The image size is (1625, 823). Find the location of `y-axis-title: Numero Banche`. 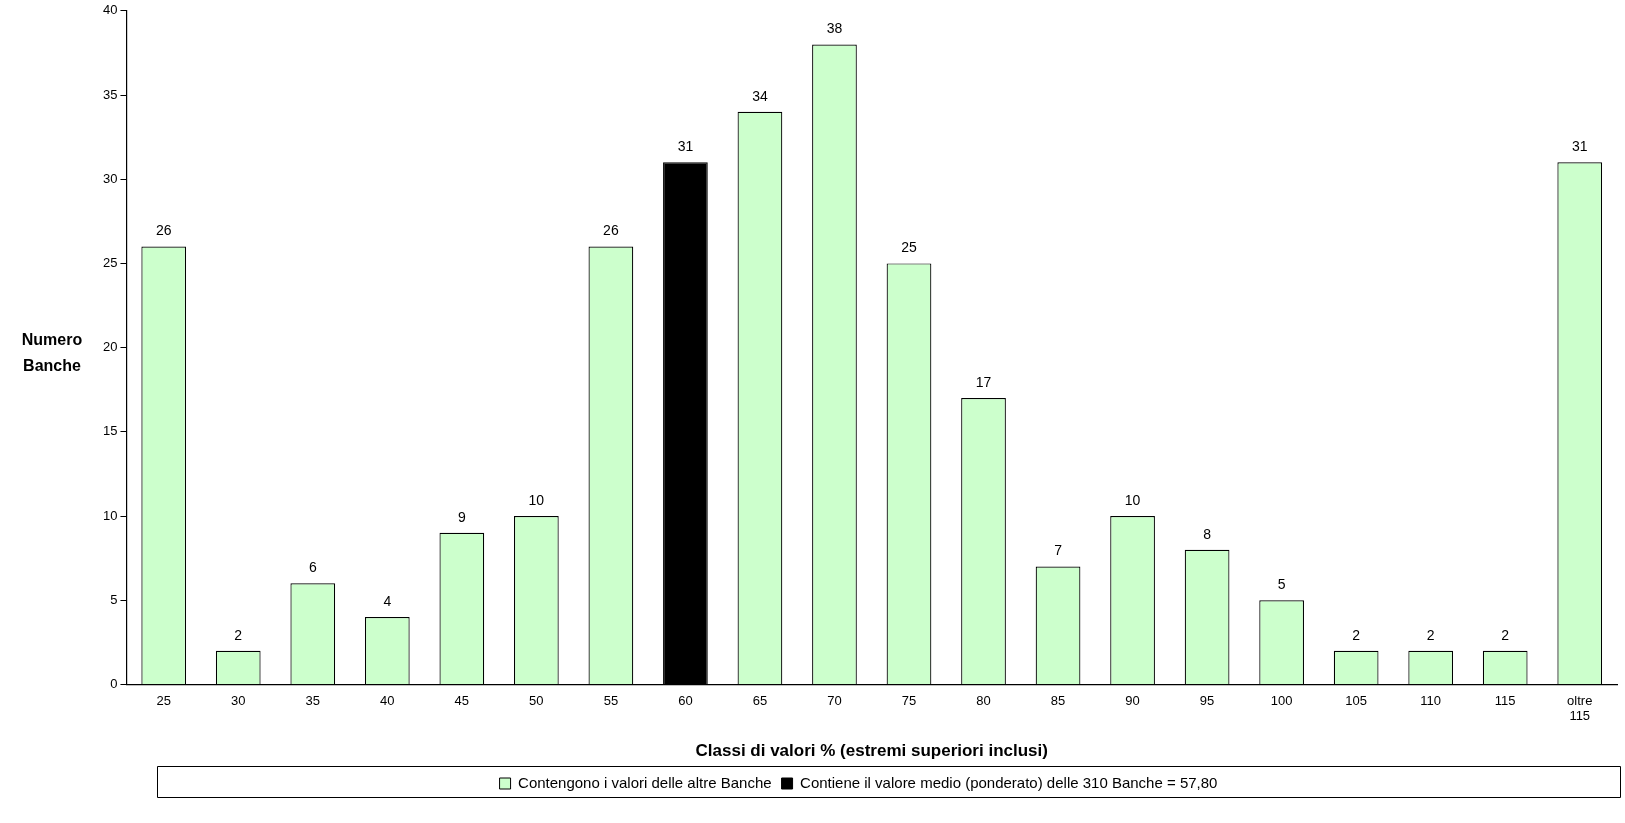

y-axis-title: Numero Banche is located at coordinates (52, 353).